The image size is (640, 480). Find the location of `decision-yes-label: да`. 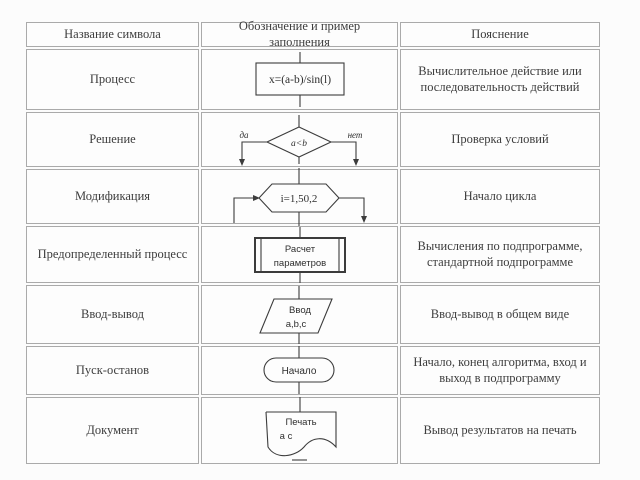

decision-yes-label: да is located at coordinates (244, 135).